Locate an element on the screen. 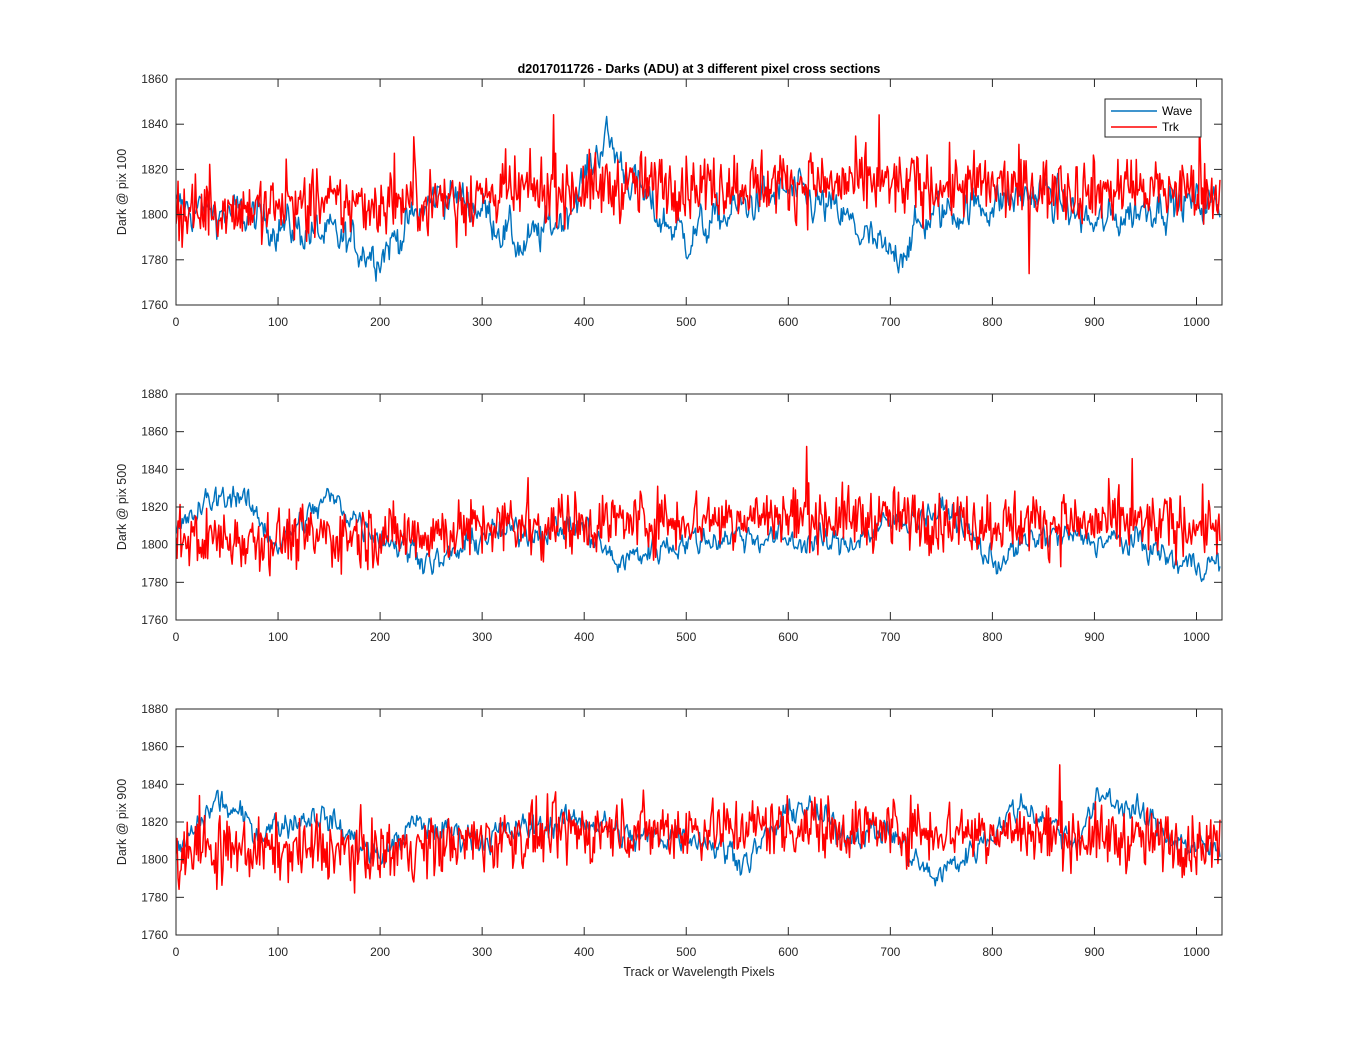  legend-label-wave: Wave is located at coordinates (1177, 111).